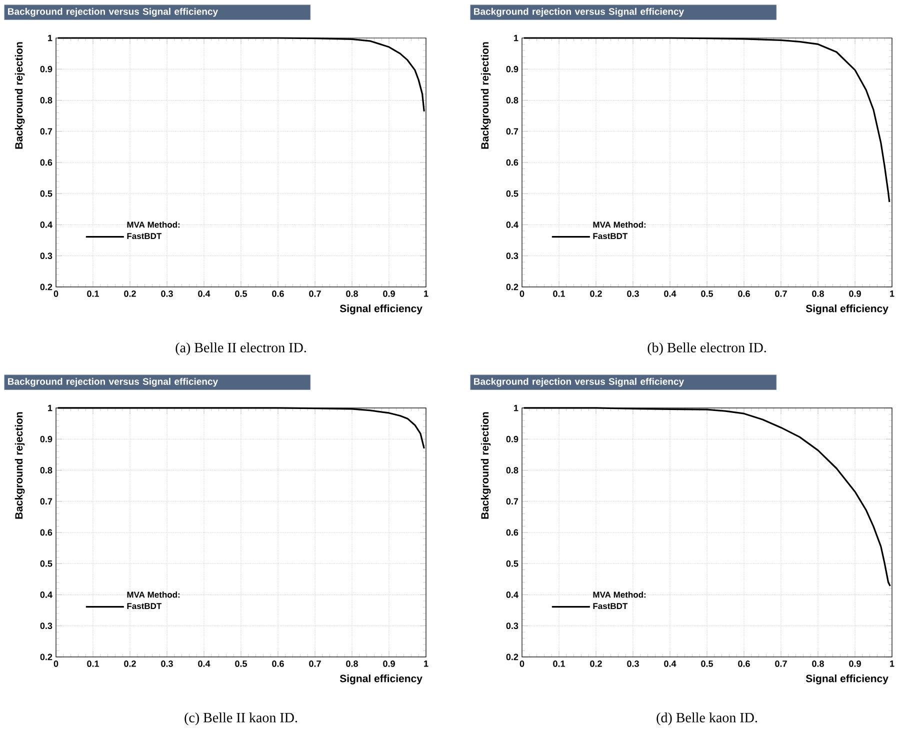 Image resolution: width=898 pixels, height=743 pixels. What do you see at coordinates (707, 349) in the screenshot?
I see `text: (b) Belle electron ID.` at bounding box center [707, 349].